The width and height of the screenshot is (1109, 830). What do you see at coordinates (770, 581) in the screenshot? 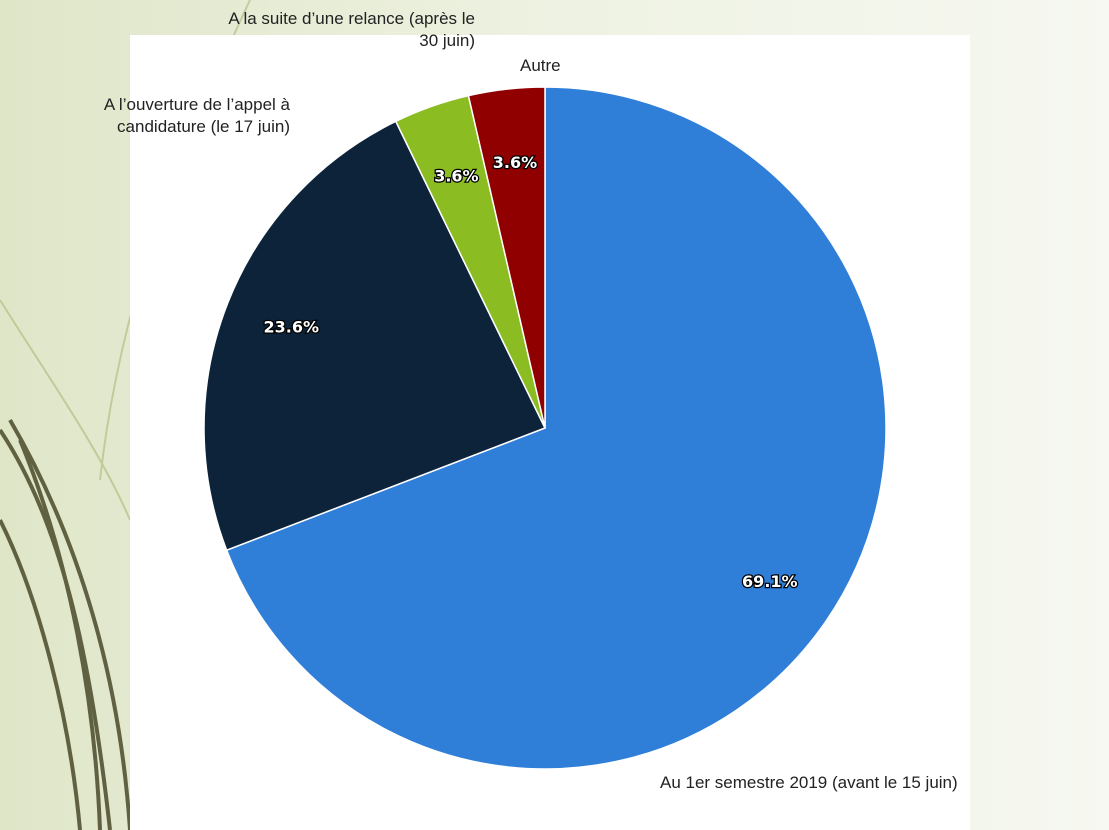
I see `value-label: 69.1%` at bounding box center [770, 581].